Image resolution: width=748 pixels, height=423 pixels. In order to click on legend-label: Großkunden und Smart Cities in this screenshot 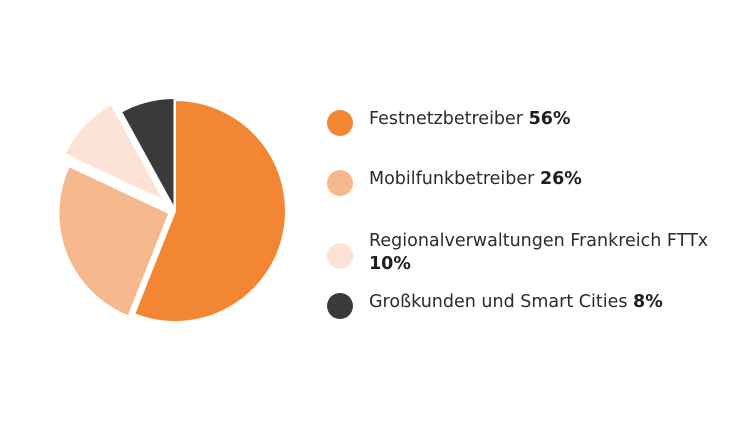, I will do `click(498, 302)`.